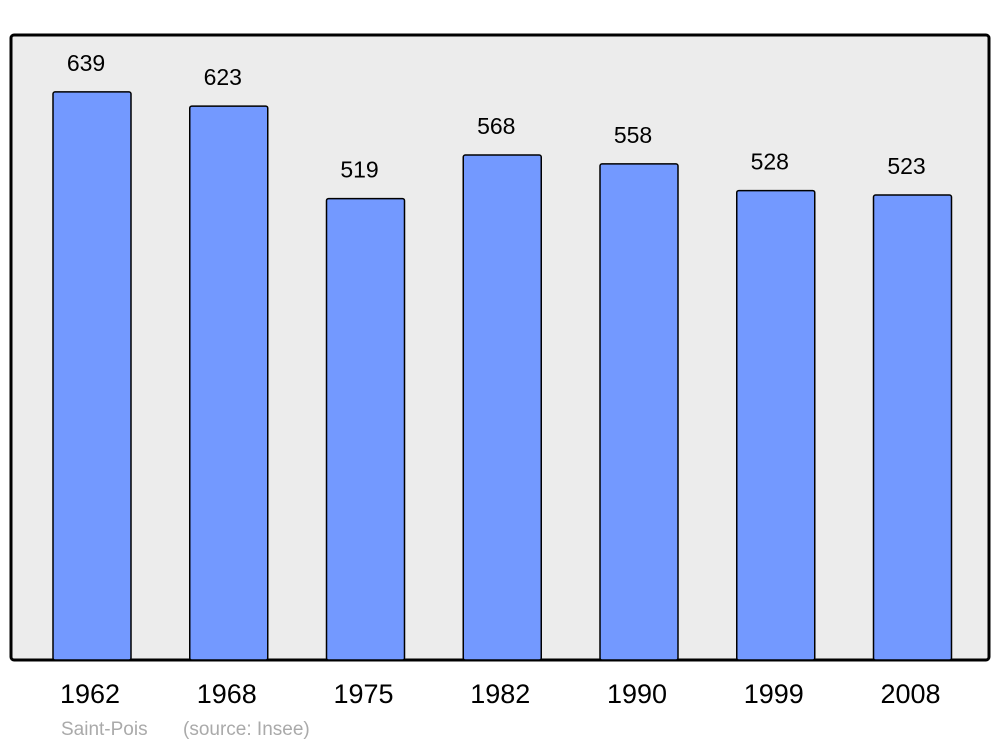 The height and width of the screenshot is (747, 1000). I want to click on source: (source: Insee), so click(246, 729).